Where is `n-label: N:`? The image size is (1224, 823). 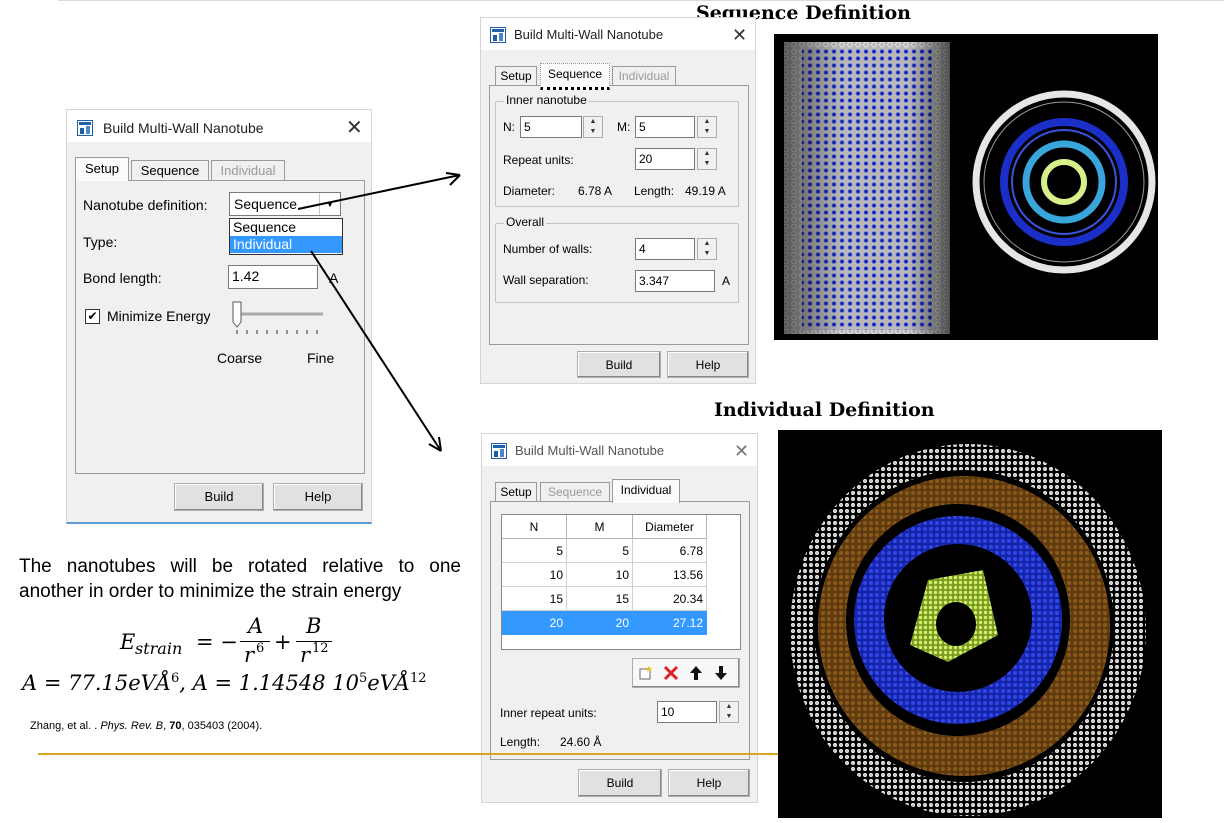
n-label: N: is located at coordinates (509, 127).